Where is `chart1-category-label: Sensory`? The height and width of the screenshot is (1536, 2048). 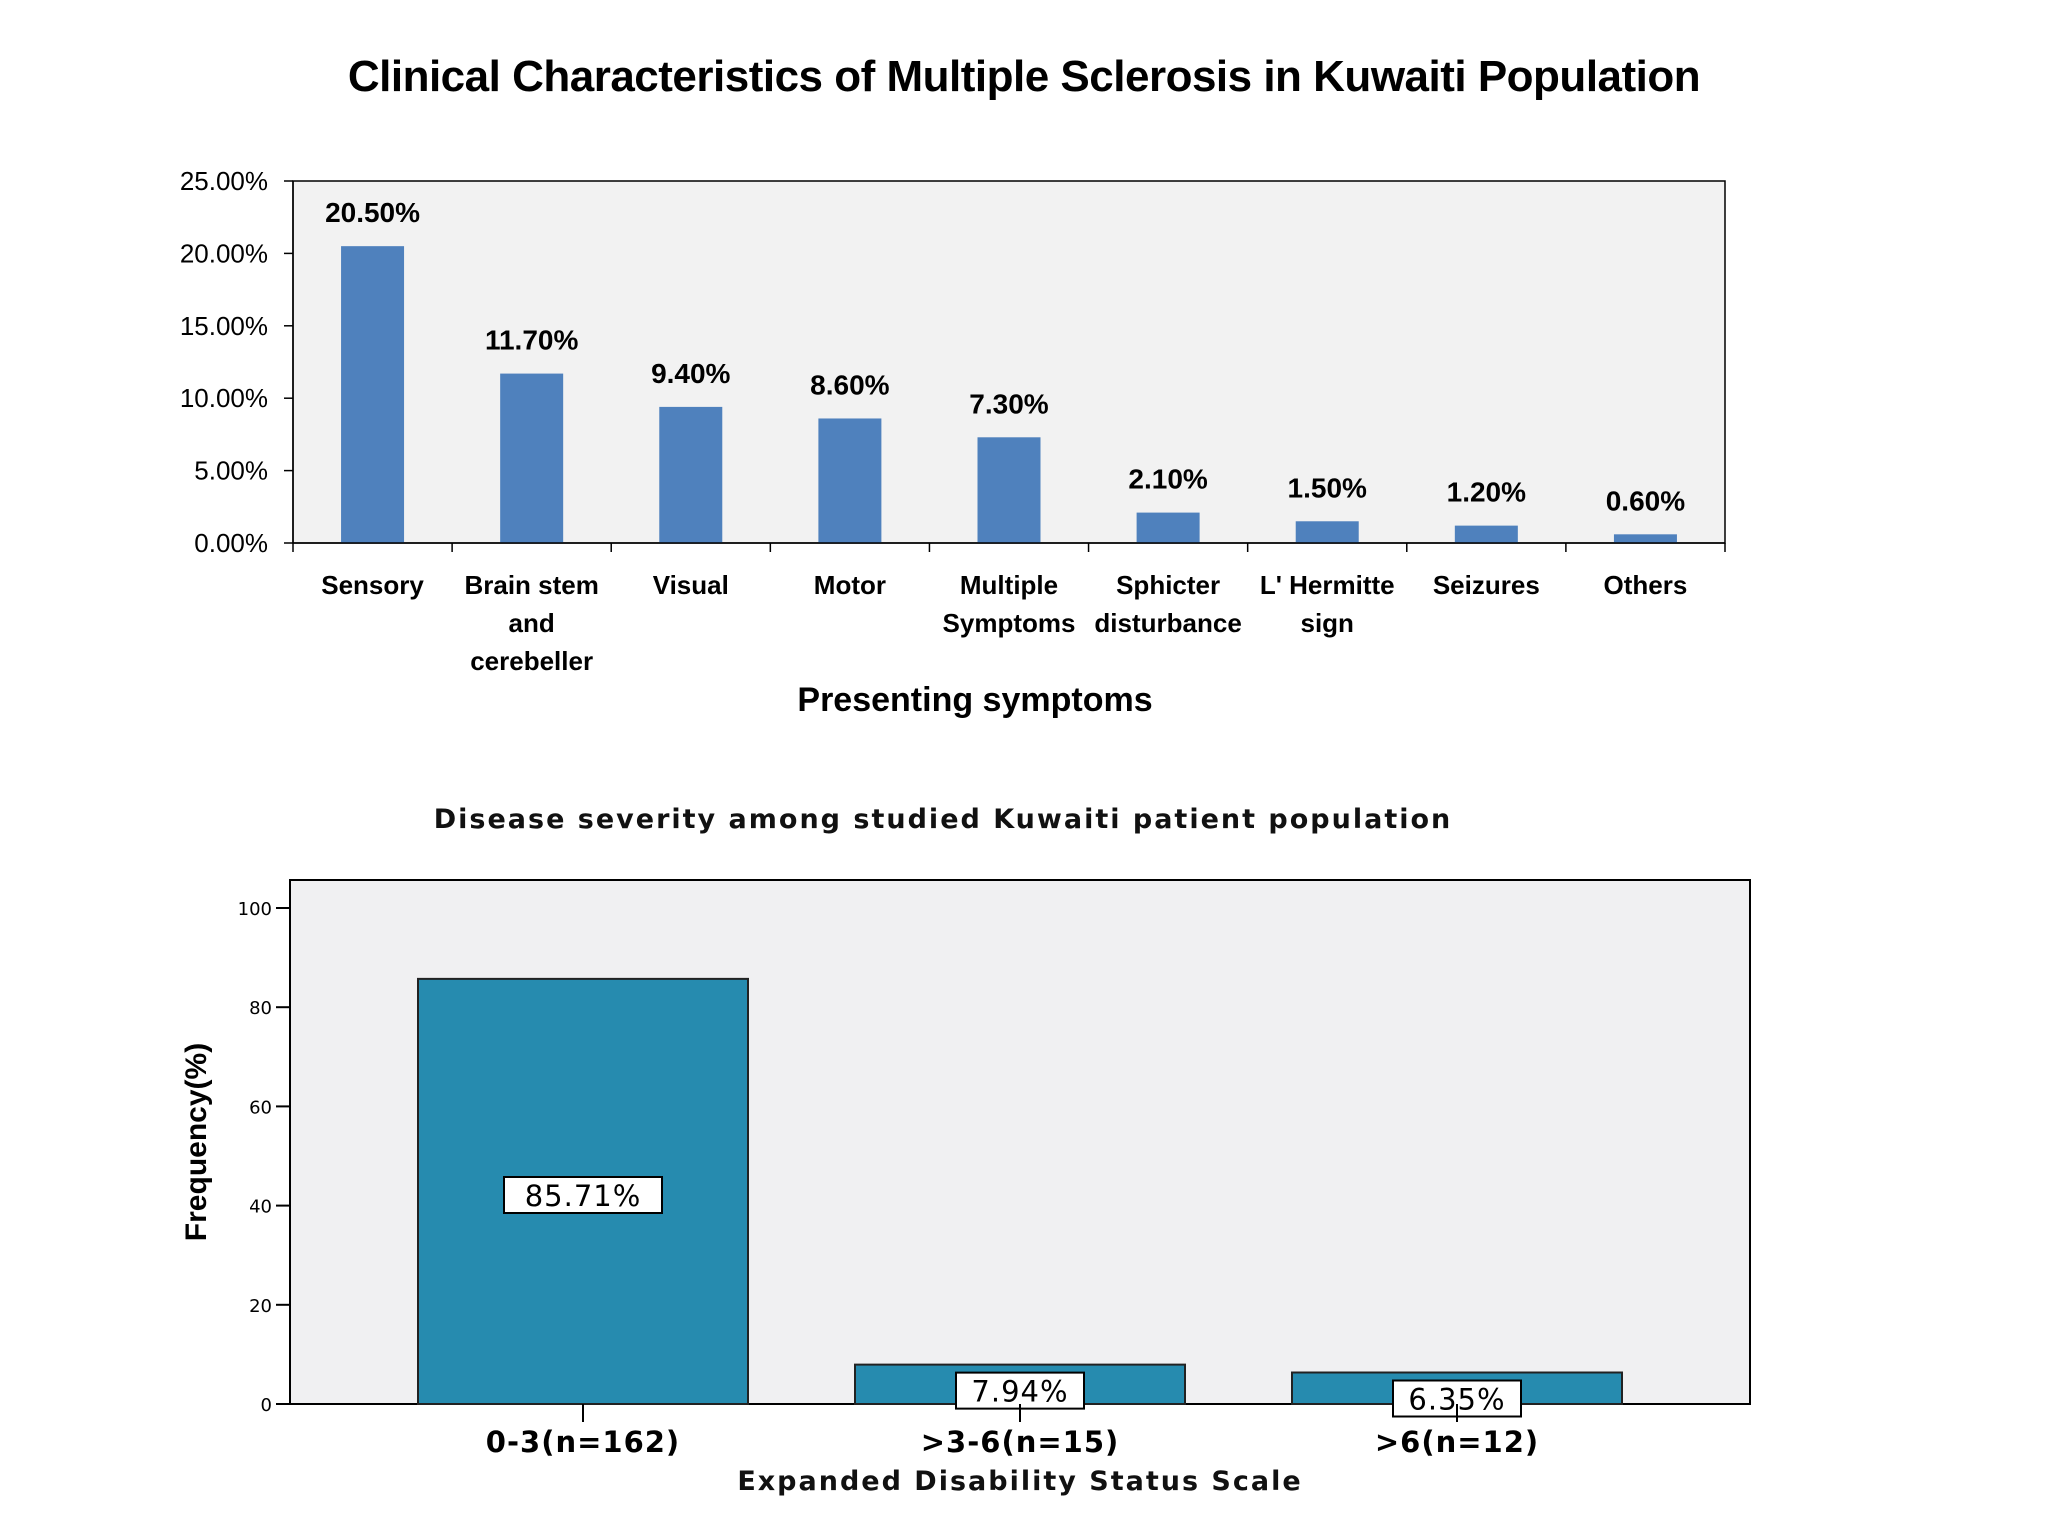 chart1-category-label: Sensory is located at coordinates (372, 585).